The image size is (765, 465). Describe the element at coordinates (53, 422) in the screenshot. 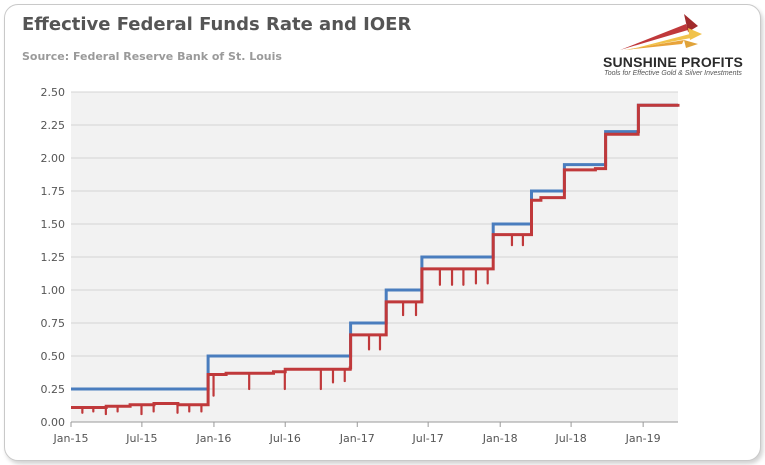

I see `y-tick-label: 0.00` at that location.